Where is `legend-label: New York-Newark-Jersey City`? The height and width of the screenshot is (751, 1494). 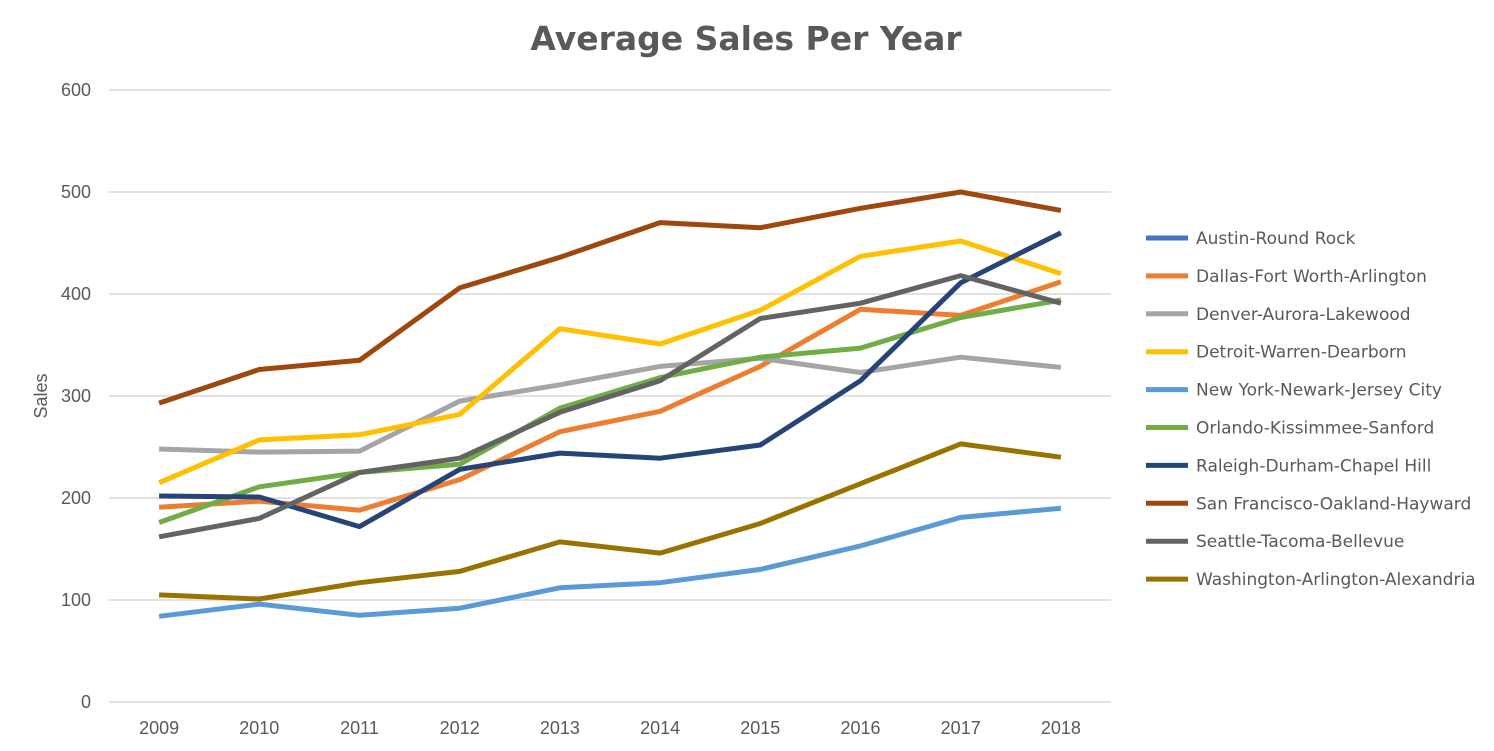
legend-label: New York-Newark-Jersey City is located at coordinates (1319, 391).